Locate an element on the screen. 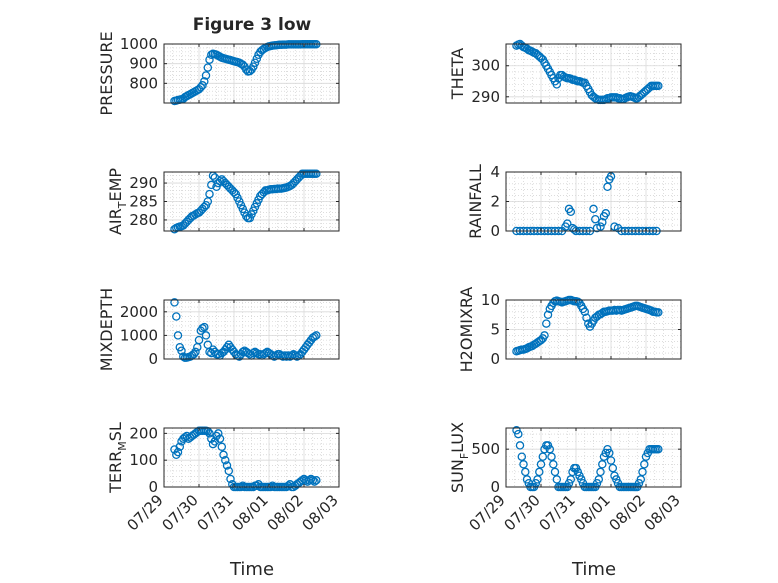 The height and width of the screenshot is (583, 778). y-tick-label: 2 is located at coordinates (495, 202).